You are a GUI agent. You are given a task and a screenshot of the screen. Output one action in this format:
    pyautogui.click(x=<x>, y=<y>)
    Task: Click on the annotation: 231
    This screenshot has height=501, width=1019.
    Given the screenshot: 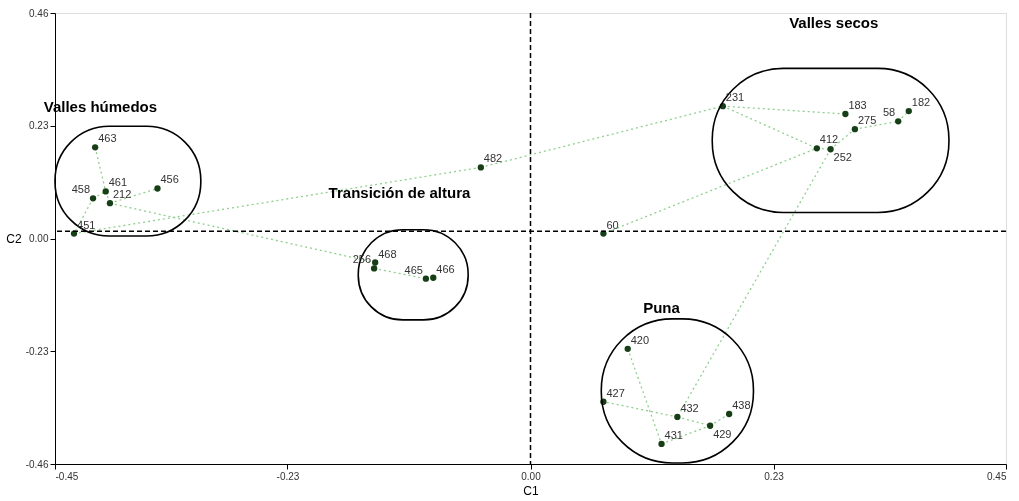 What is the action you would take?
    pyautogui.click(x=735, y=97)
    